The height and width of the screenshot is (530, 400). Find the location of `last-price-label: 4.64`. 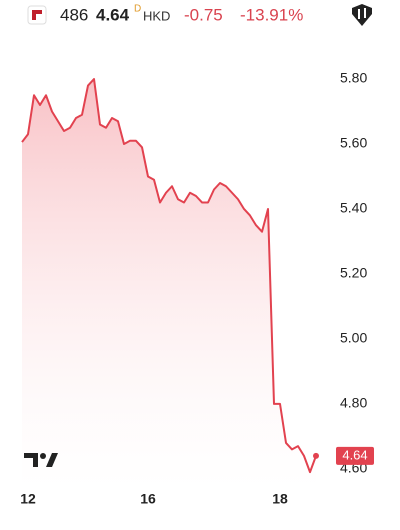

last-price-label: 4.64 is located at coordinates (354, 454).